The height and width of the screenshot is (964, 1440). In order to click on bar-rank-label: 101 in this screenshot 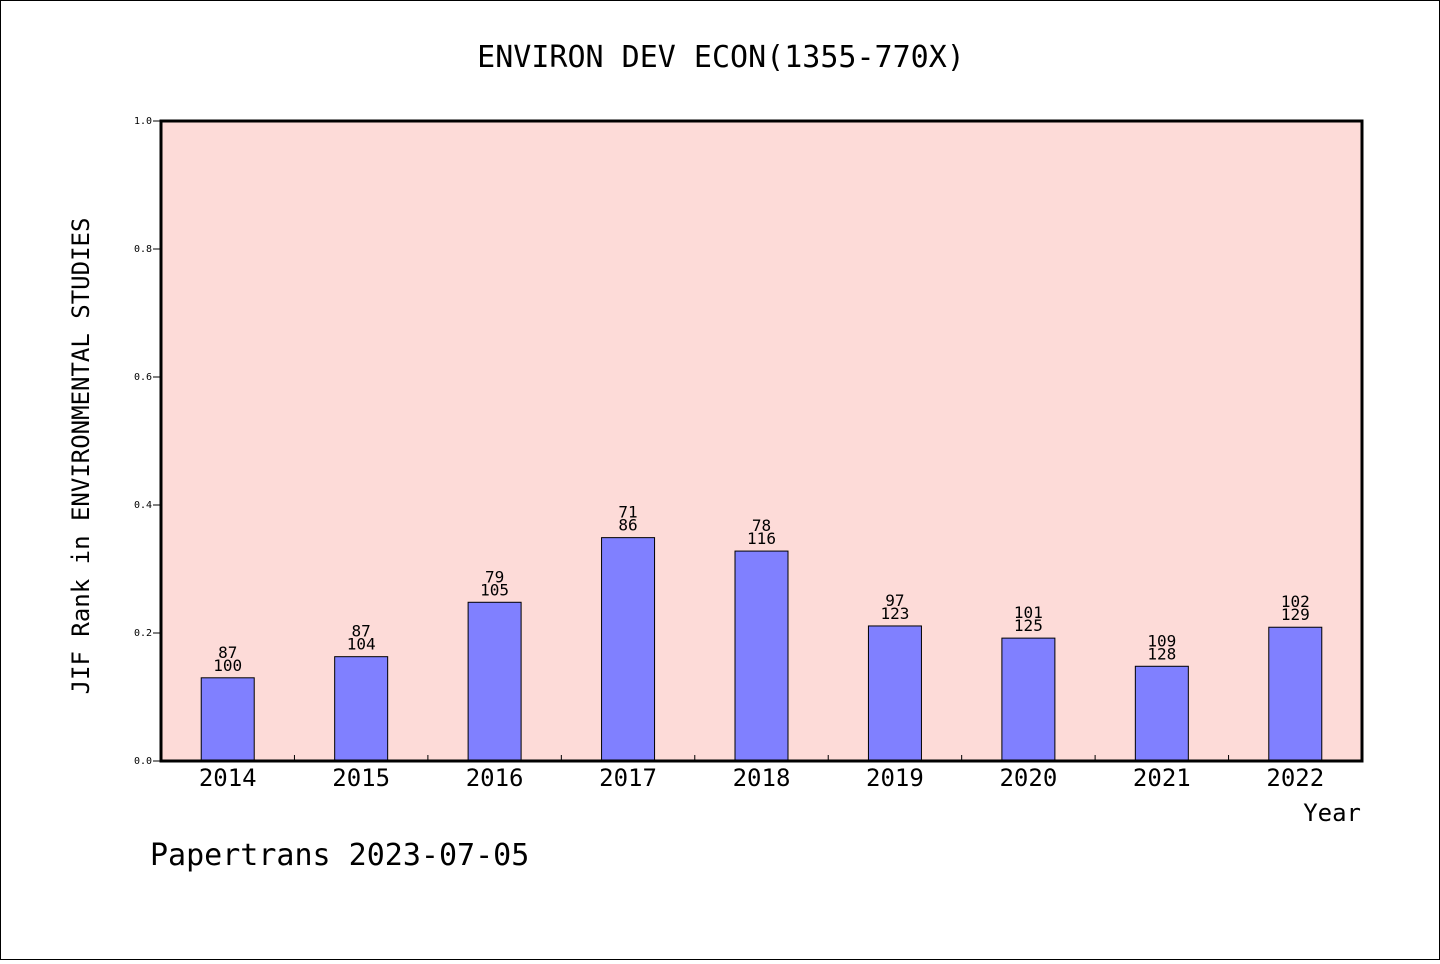, I will do `click(1028, 612)`.